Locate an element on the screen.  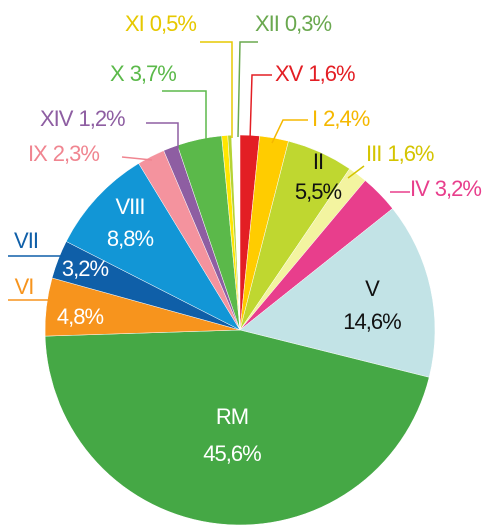
slice-value: 8,8% is located at coordinates (130, 238).